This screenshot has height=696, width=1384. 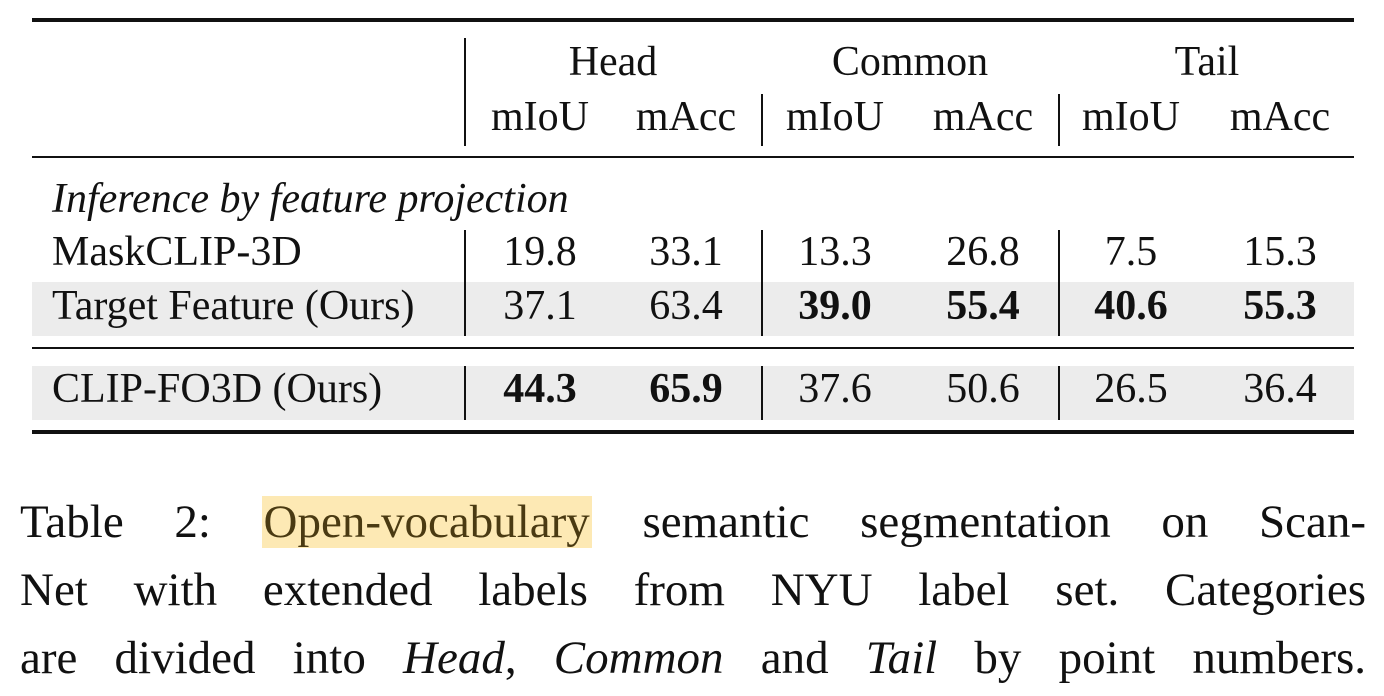 I want to click on vline-body1-left, so click(x=465, y=283).